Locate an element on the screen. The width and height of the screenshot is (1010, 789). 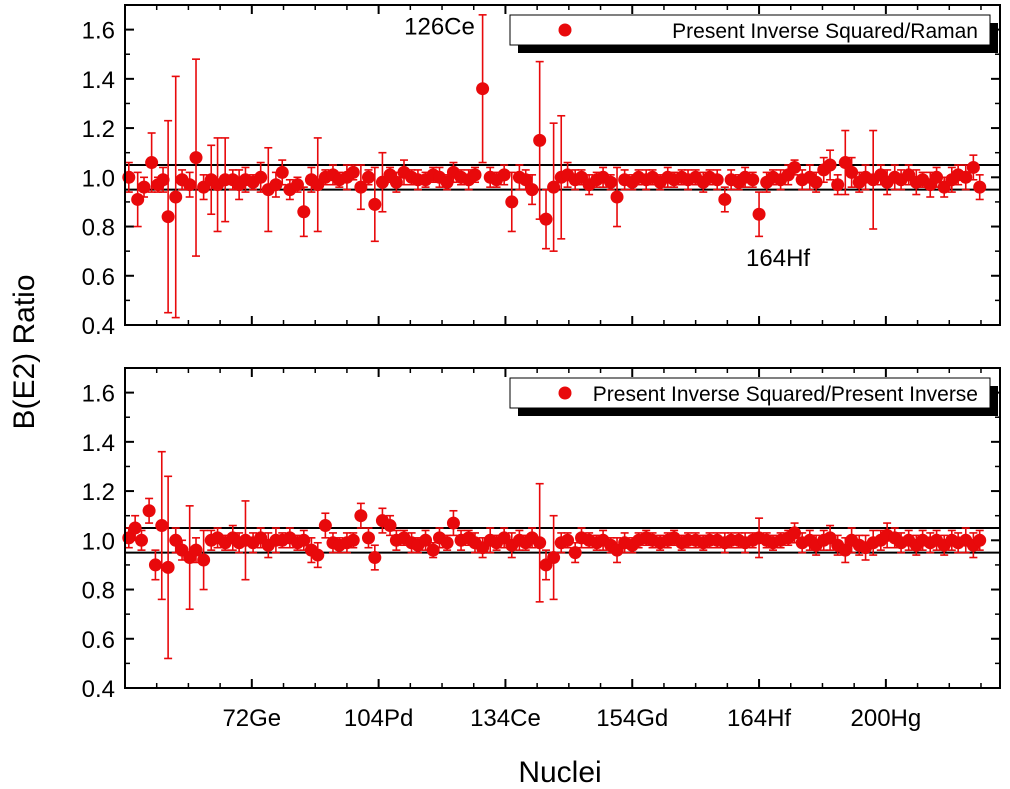
y-tick-label: 1.6 is located at coordinates (98, 31).